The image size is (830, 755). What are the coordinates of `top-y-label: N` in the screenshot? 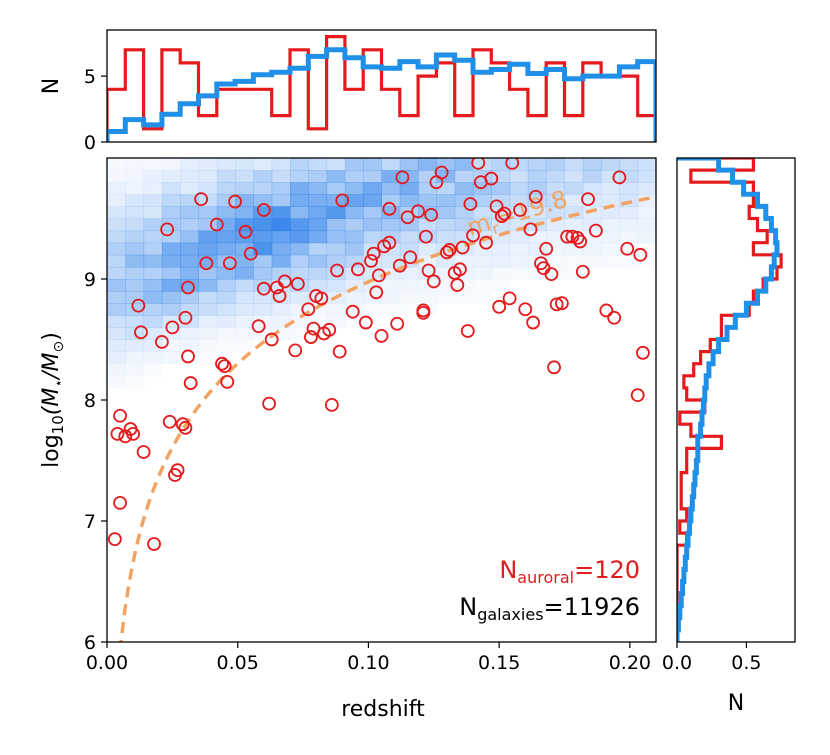 It's located at (51, 86).